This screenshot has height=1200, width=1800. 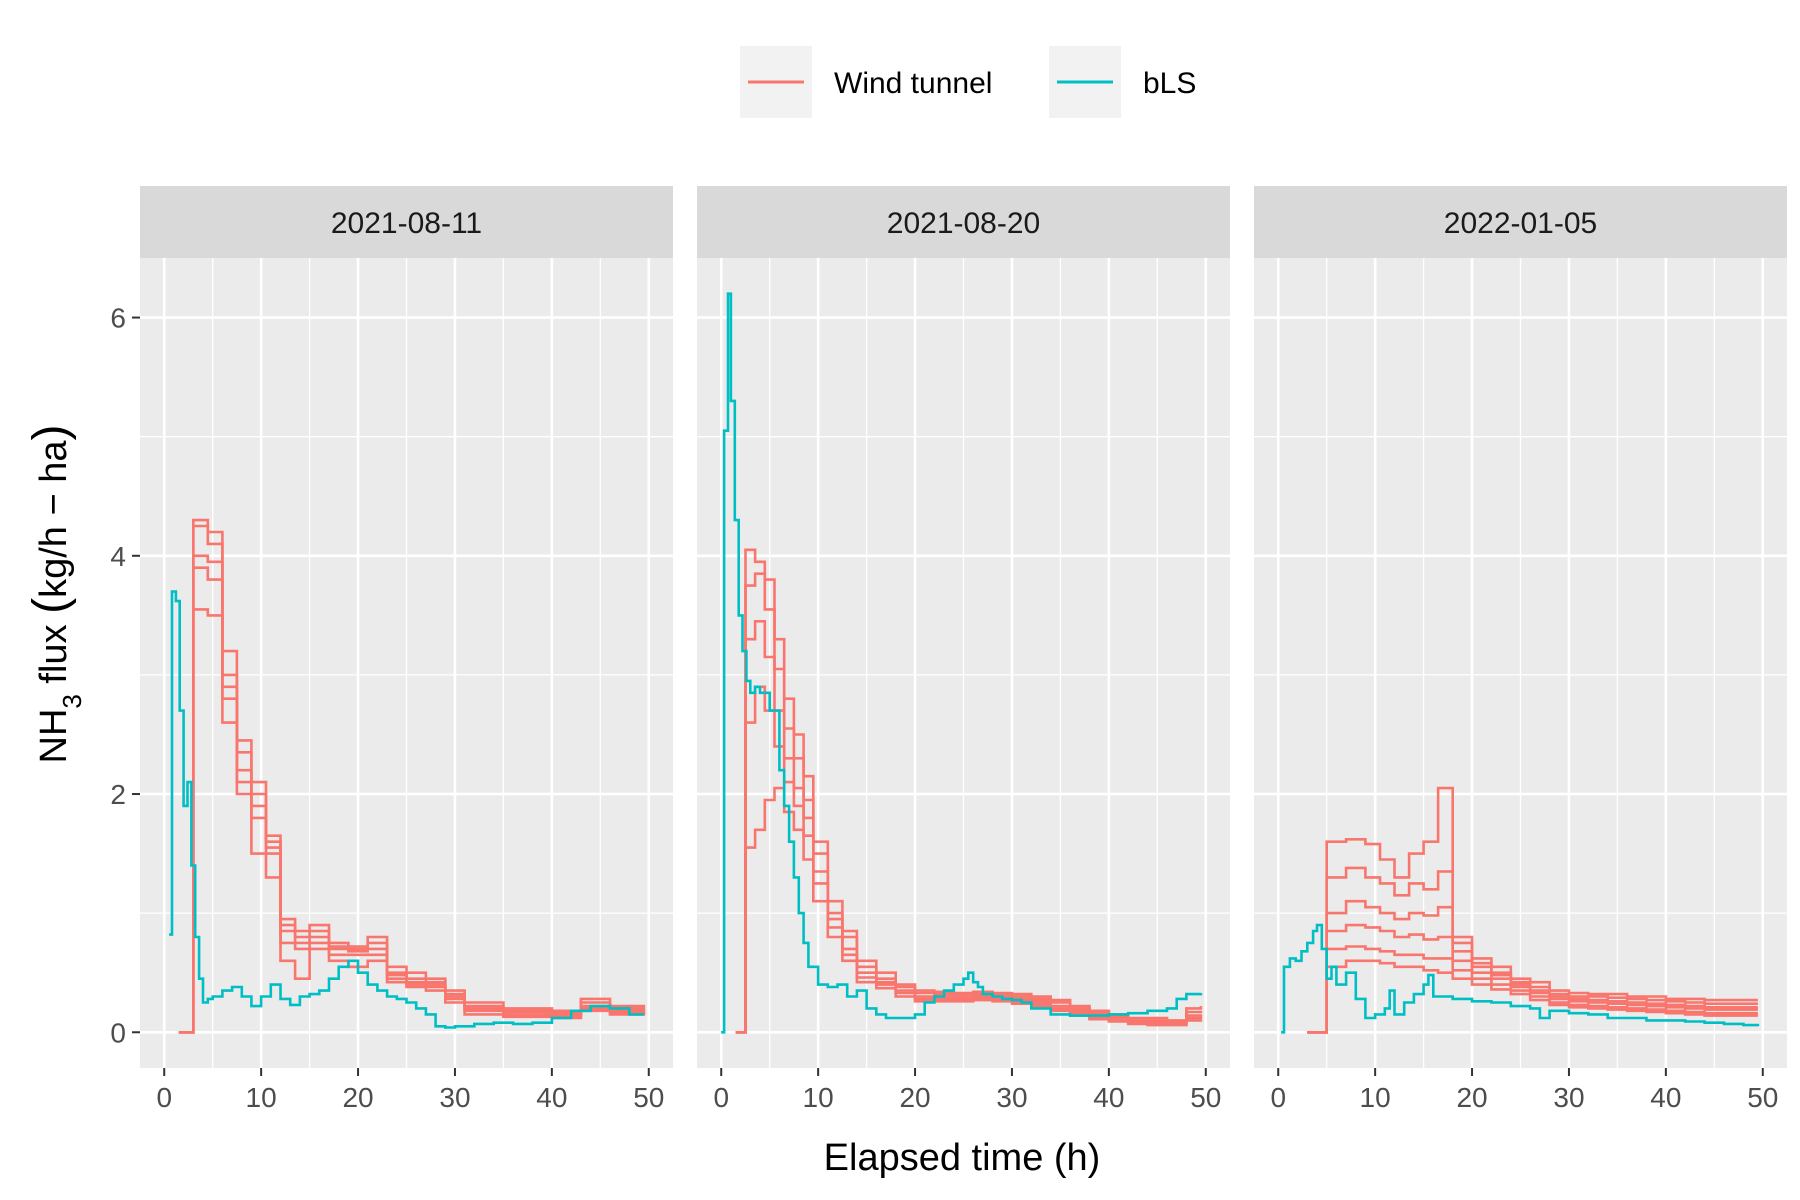 What do you see at coordinates (118, 1032) in the screenshot?
I see `y-tick-label: 0` at bounding box center [118, 1032].